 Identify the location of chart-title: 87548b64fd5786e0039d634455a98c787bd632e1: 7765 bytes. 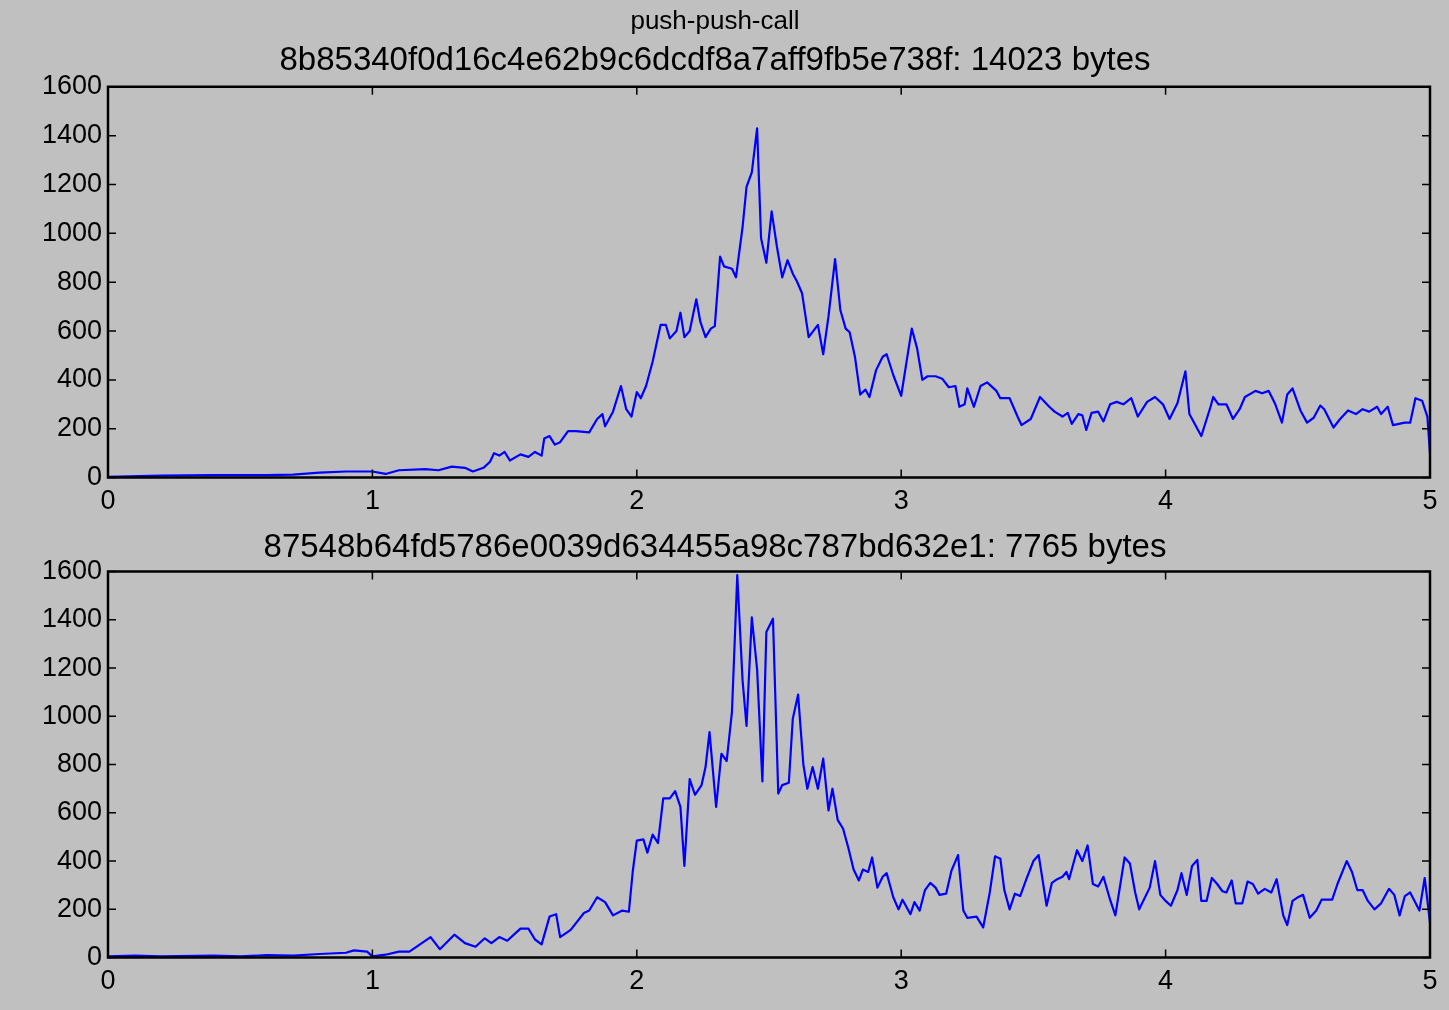
(715, 545).